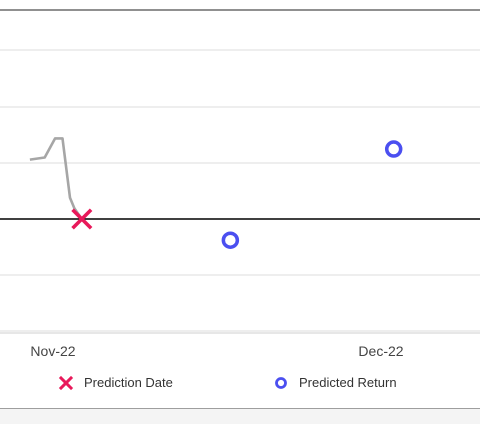 Image resolution: width=480 pixels, height=424 pixels. Describe the element at coordinates (281, 383) in the screenshot. I see `legend-predicted-return-symbol` at that location.